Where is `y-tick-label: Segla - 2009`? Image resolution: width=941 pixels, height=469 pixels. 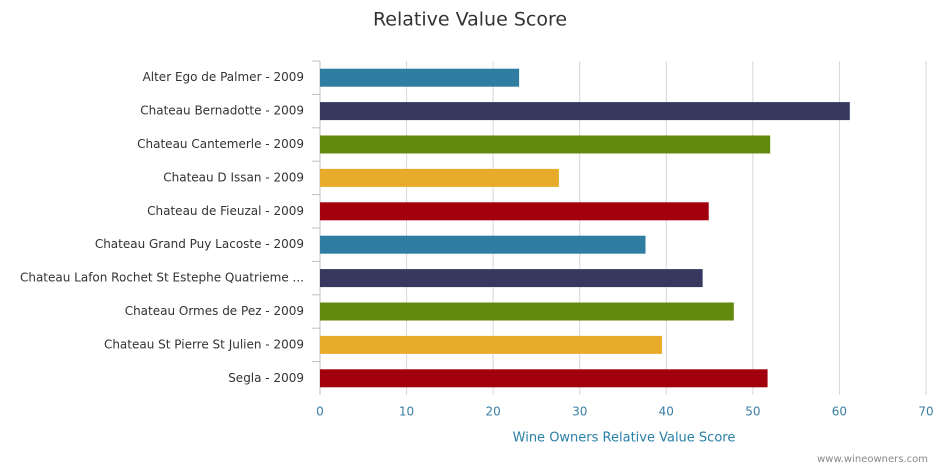 y-tick-label: Segla - 2009 is located at coordinates (266, 378).